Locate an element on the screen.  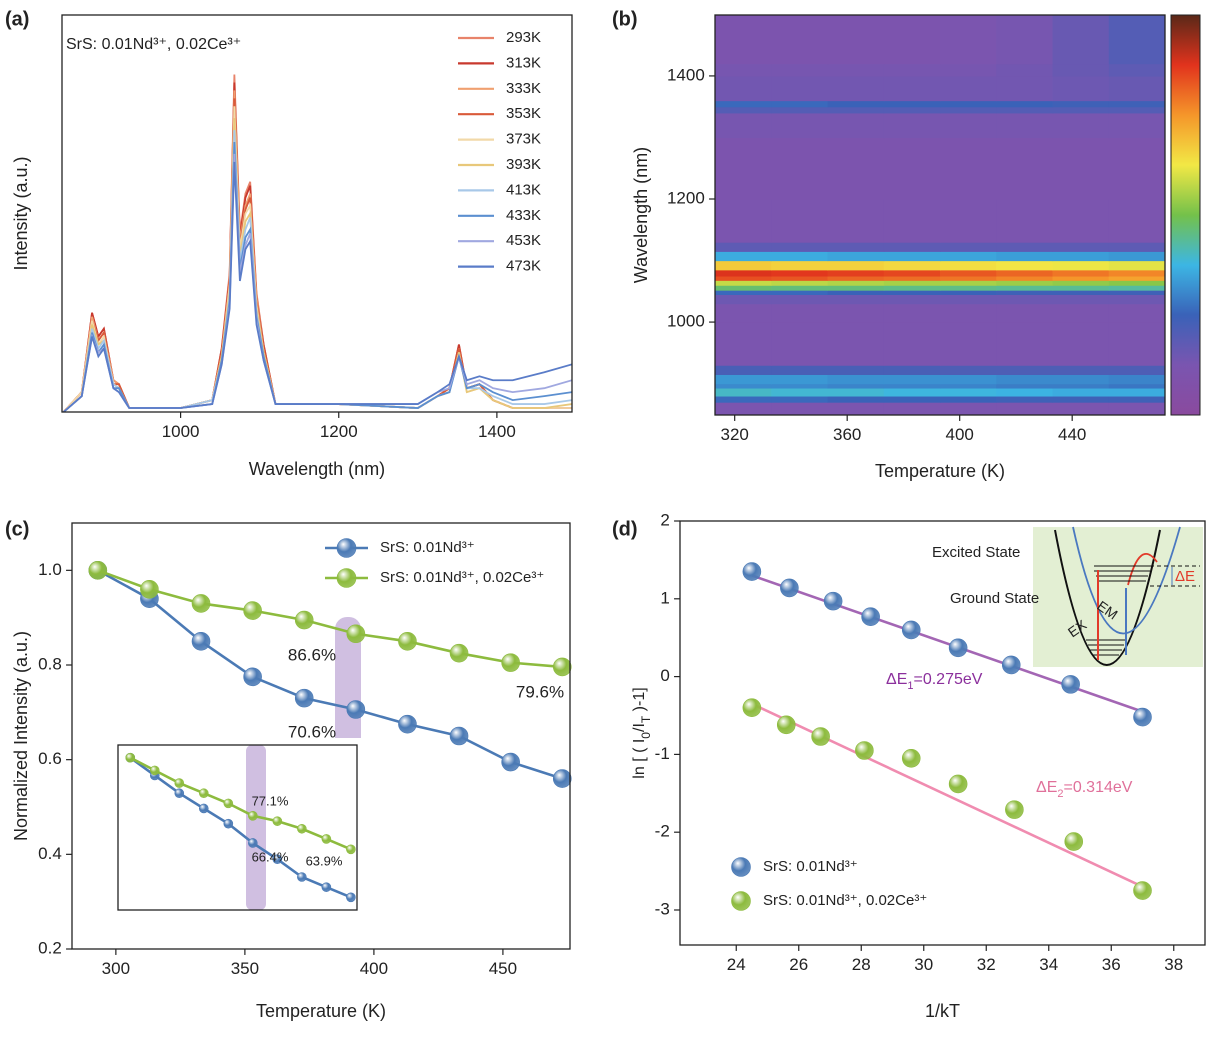
annotation-part: =0.314eV is located at coordinates (1097, 787).